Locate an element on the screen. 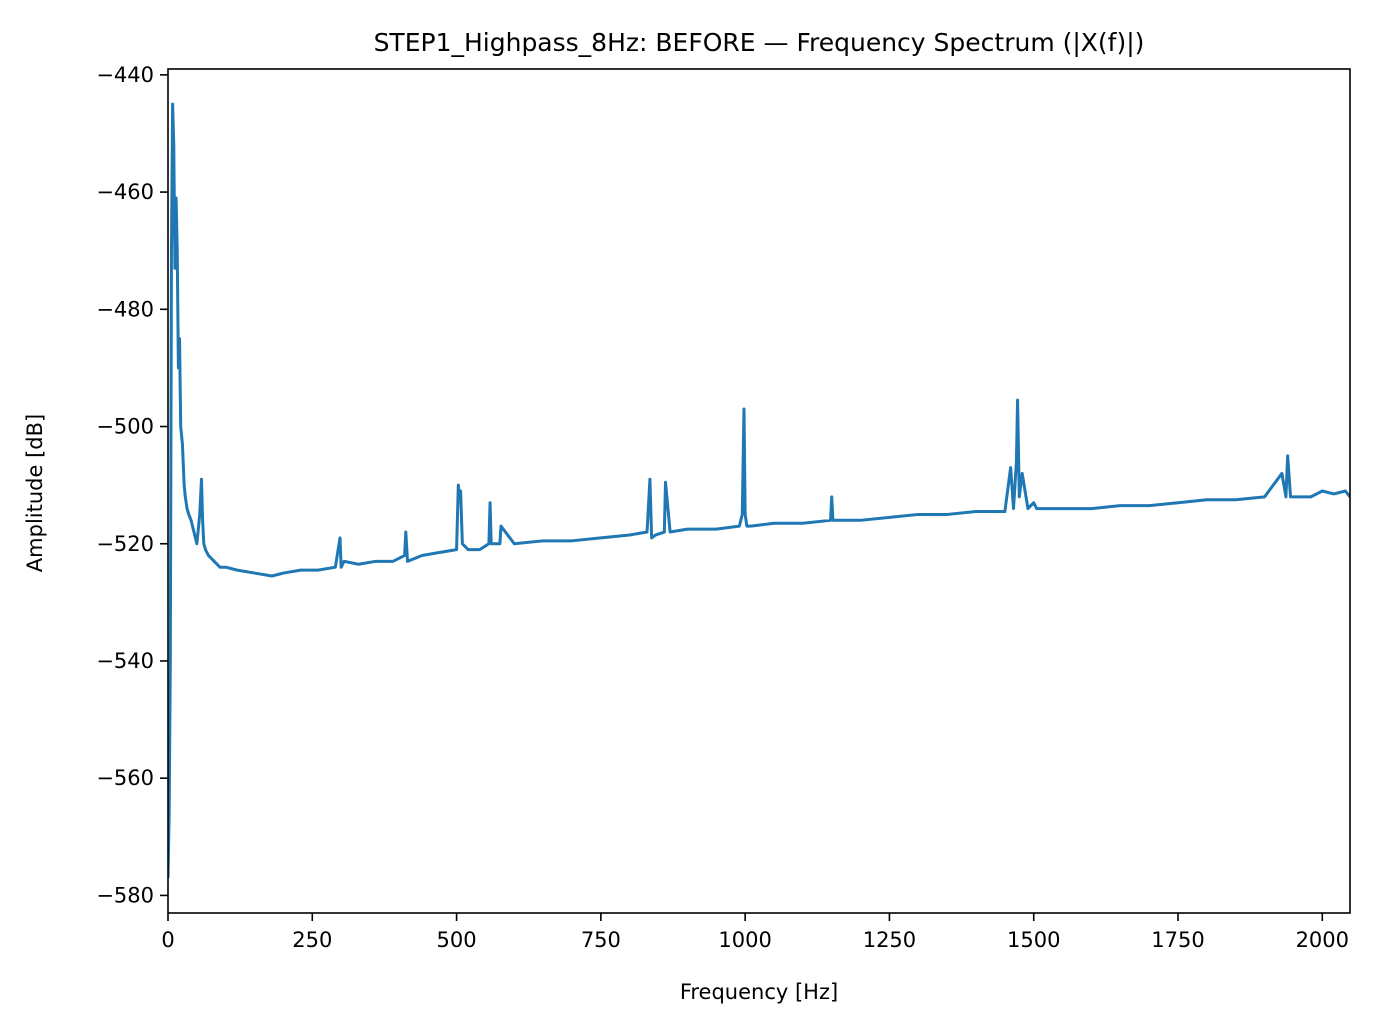  y-tick-label: −540 is located at coordinates (125, 661).